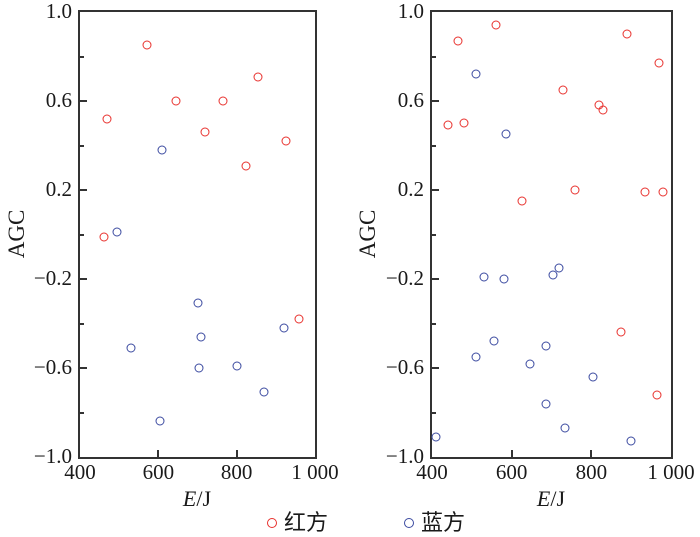  What do you see at coordinates (52, 456) in the screenshot?
I see `y-tick-label: −1.0` at bounding box center [52, 456].